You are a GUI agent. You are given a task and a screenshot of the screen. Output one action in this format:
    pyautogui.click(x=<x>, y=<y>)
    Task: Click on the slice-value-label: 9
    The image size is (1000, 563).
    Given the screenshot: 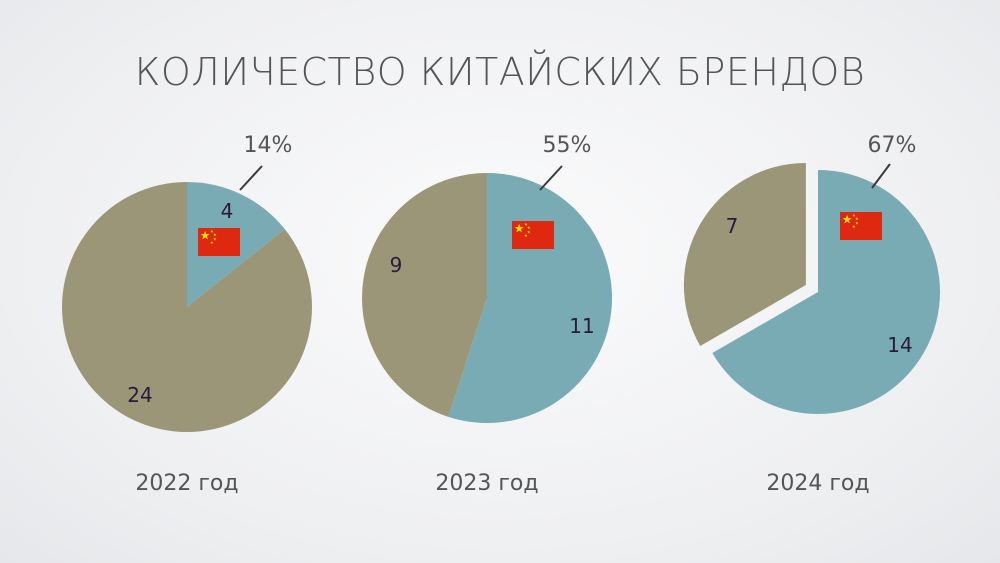 What is the action you would take?
    pyautogui.click(x=396, y=265)
    